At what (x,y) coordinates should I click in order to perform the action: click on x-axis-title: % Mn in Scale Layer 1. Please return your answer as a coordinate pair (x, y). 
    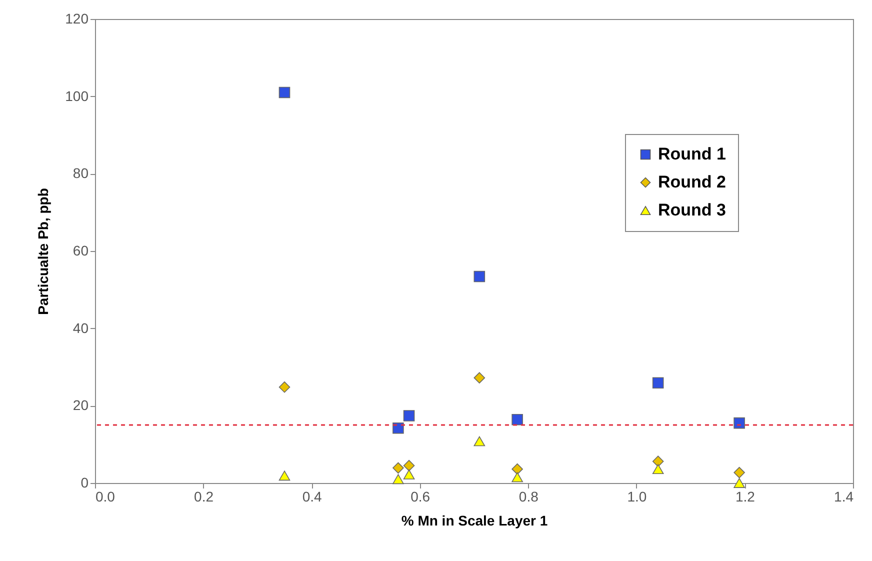
    Looking at the image, I should click on (474, 520).